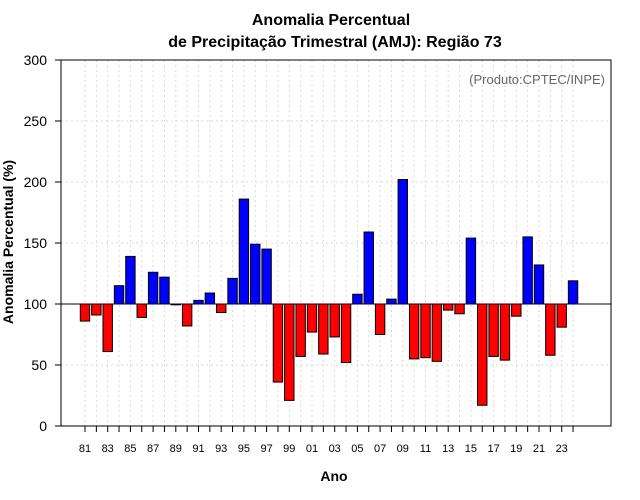  Describe the element at coordinates (130, 449) in the screenshot. I see `x-tick-label: 85` at that location.